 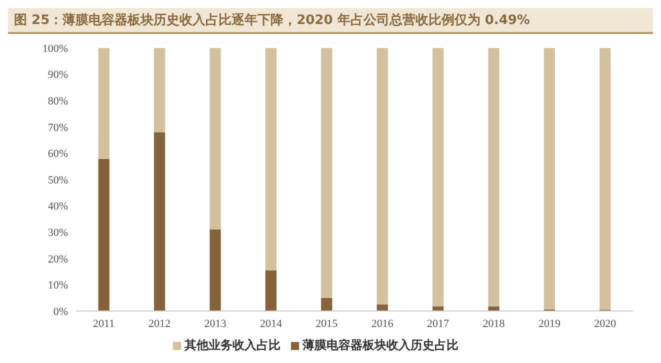 I want to click on x-tick-label: 2019, so click(x=549, y=324).